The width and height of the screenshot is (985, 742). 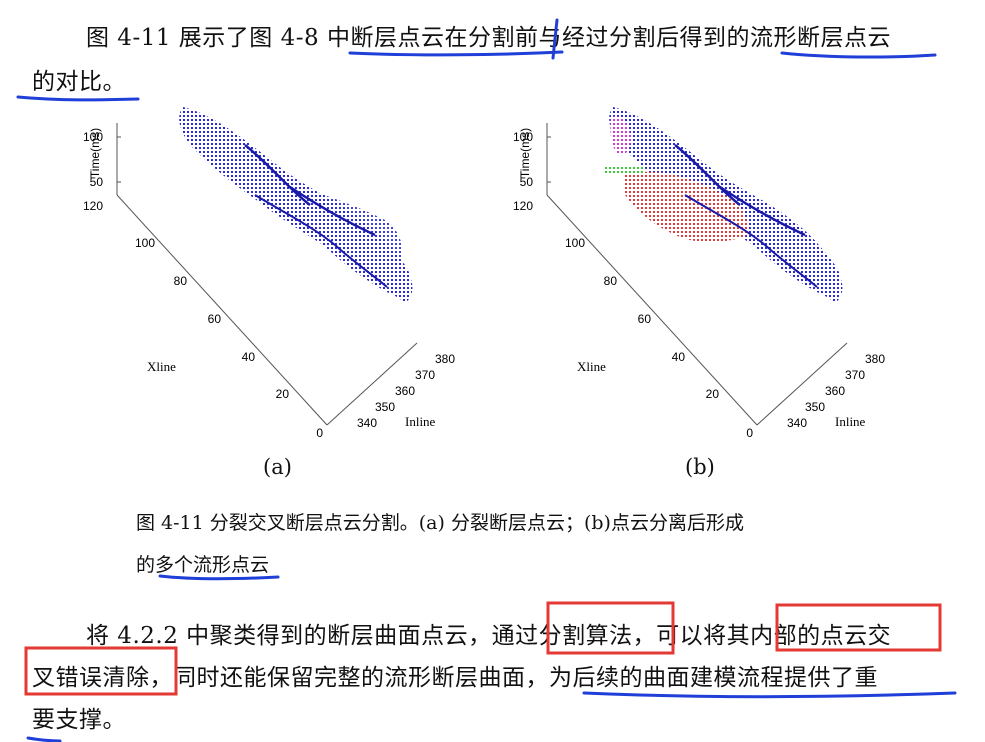 I want to click on x-axis-label-a: Xline, so click(x=161, y=366).